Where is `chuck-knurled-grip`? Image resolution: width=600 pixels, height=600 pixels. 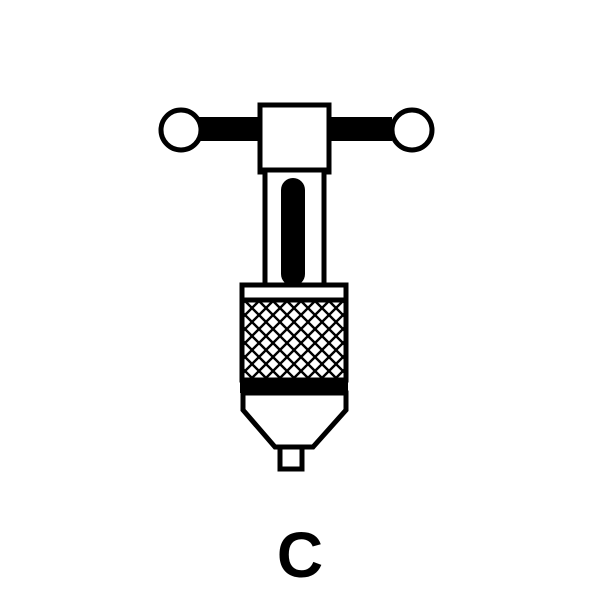 chuck-knurled-grip is located at coordinates (294, 340).